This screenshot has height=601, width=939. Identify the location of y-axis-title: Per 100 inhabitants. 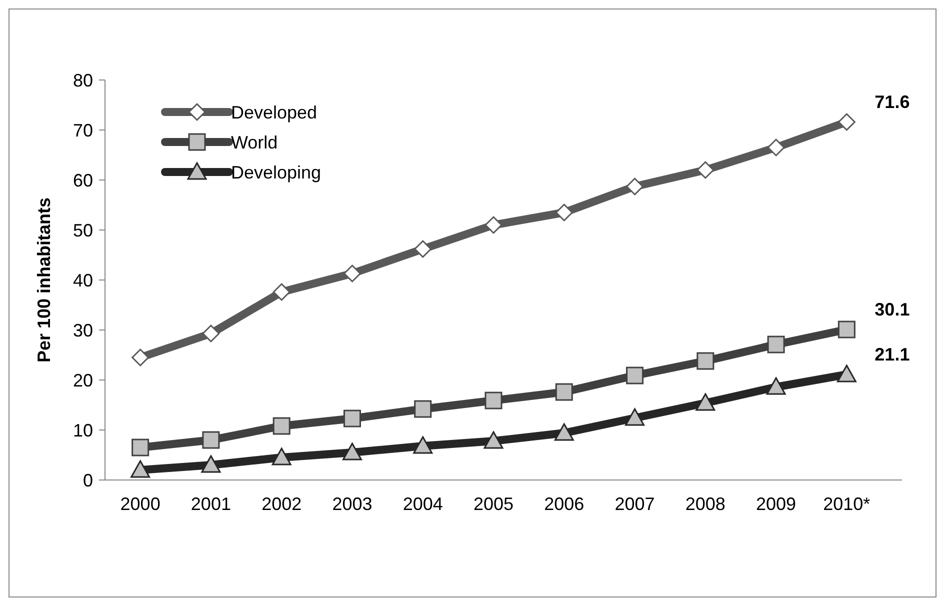
(44, 280).